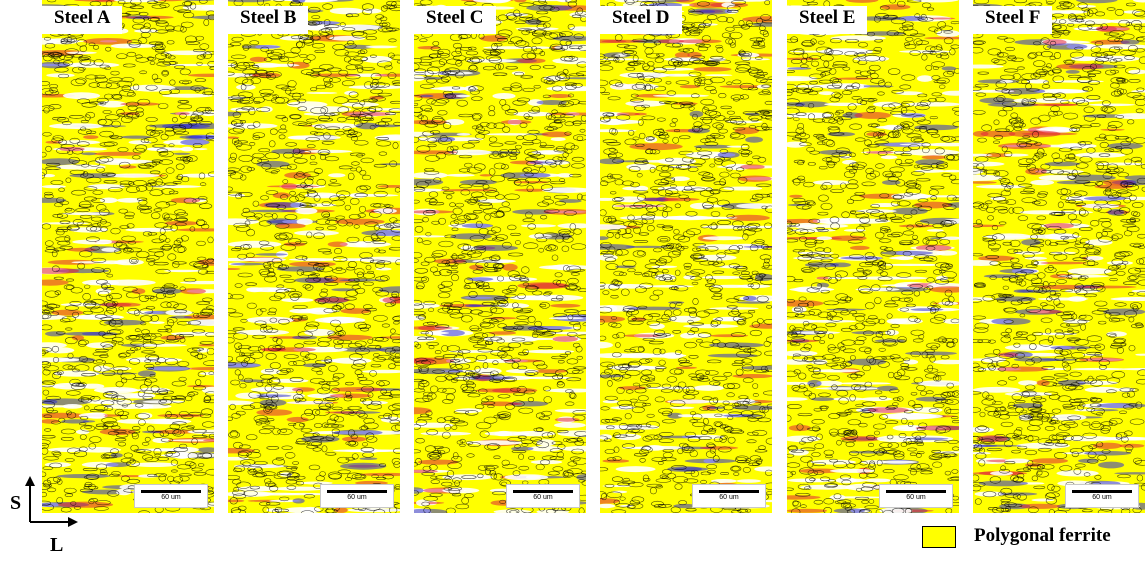 This screenshot has height=562, width=1145. I want to click on panel-title: Steel F, so click(1013, 20).